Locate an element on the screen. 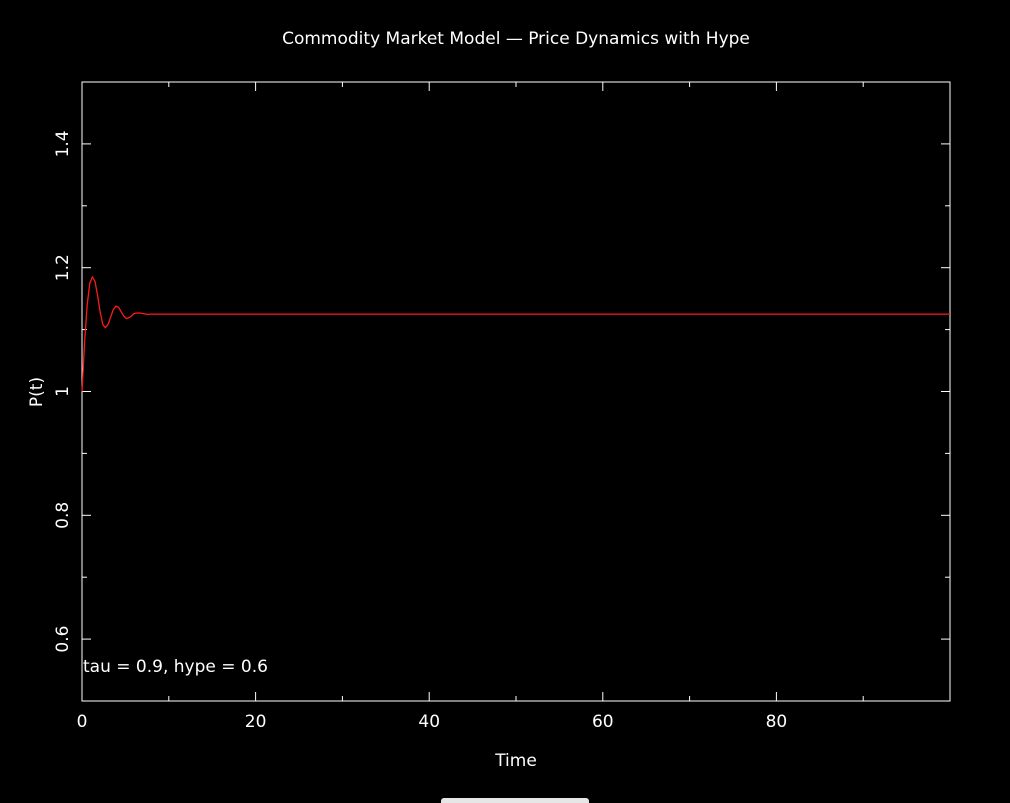  y-tick-label: 1.4 is located at coordinates (63, 143).